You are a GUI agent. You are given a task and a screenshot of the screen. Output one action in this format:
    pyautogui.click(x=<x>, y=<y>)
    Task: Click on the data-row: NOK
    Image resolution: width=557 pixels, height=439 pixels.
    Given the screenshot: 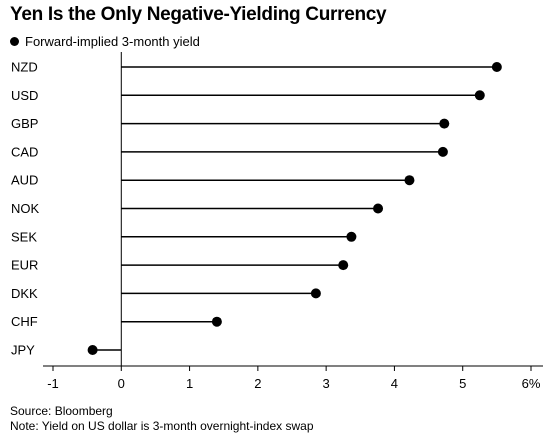 What is the action you would take?
    pyautogui.click(x=197, y=208)
    